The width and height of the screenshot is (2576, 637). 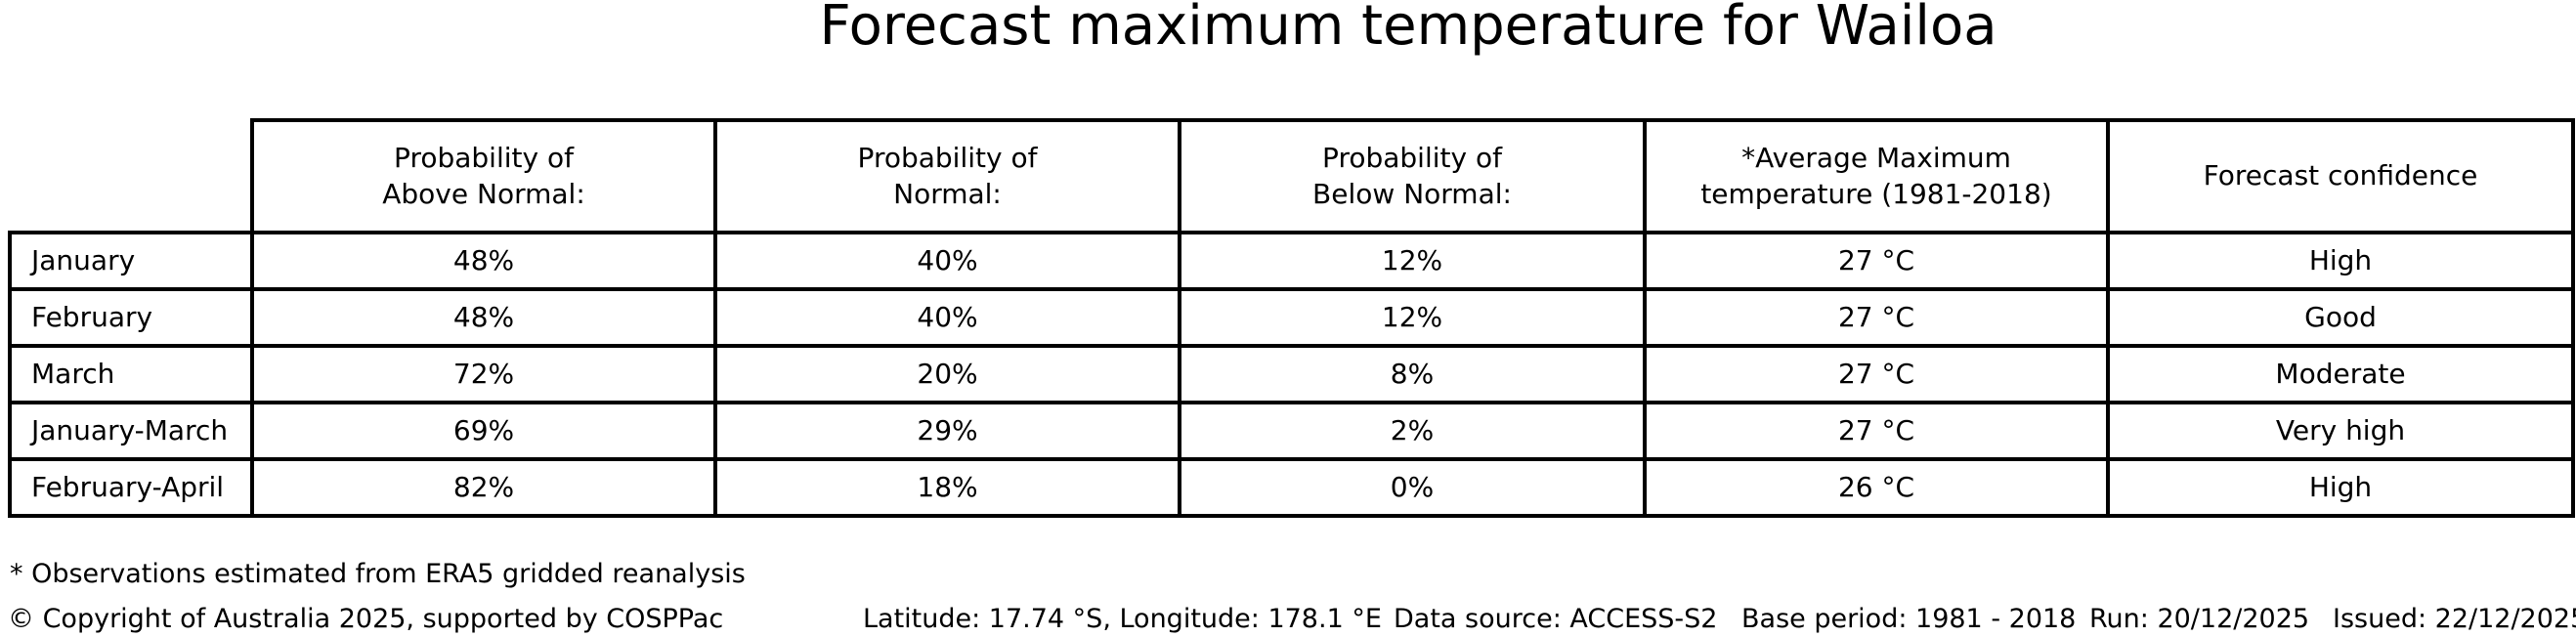 What do you see at coordinates (1556, 619) in the screenshot?
I see `data-source: Data source: ACCESS-S2` at bounding box center [1556, 619].